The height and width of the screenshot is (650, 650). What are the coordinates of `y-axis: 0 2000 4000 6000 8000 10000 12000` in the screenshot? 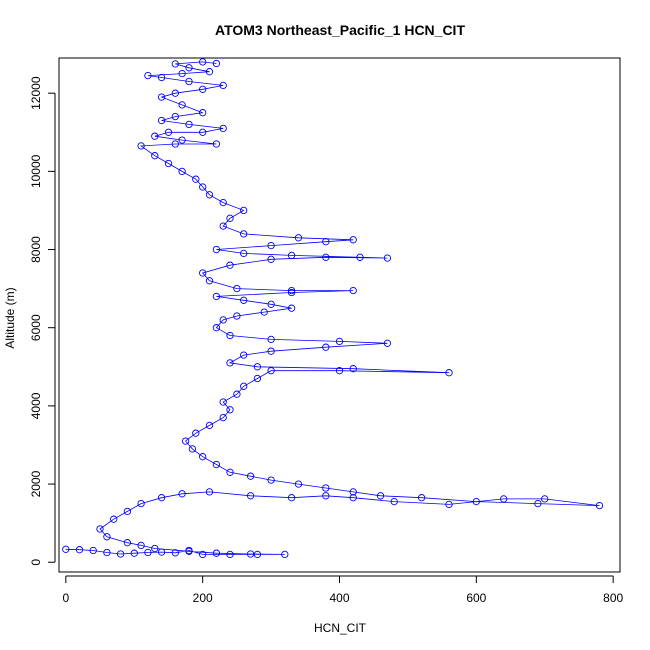 It's located at (42, 321).